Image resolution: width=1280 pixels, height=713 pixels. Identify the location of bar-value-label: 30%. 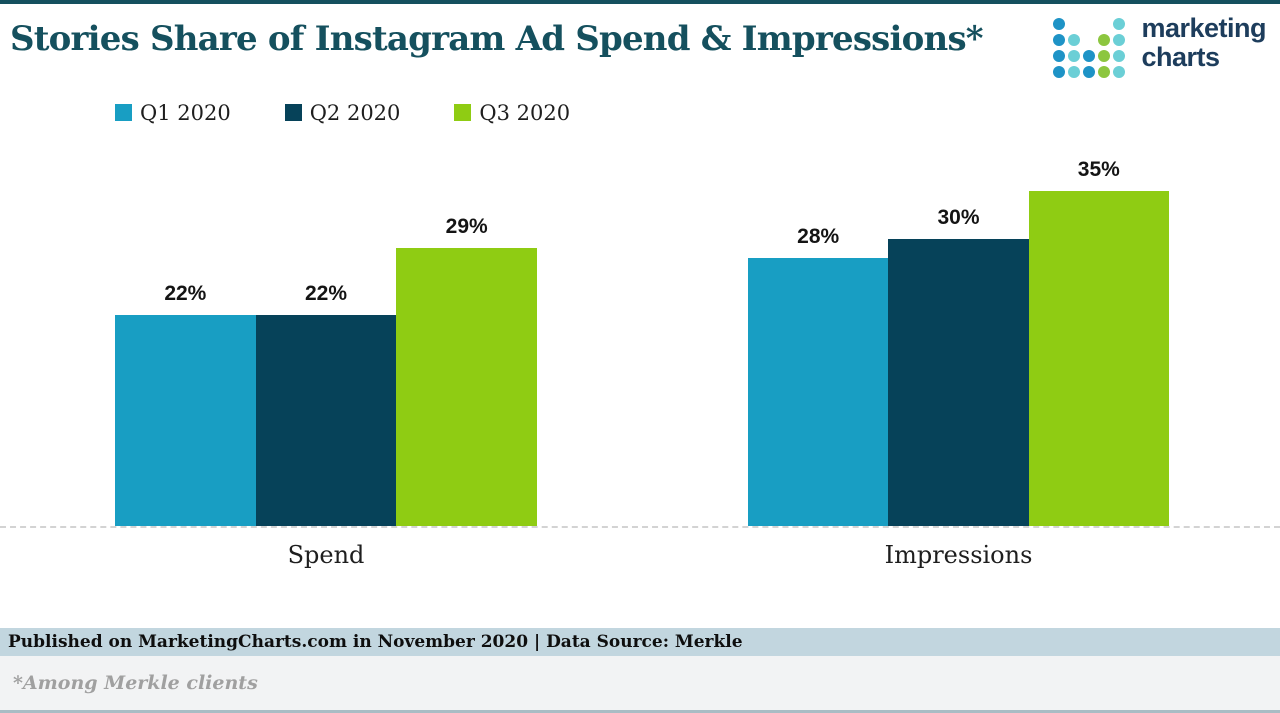
(958, 217).